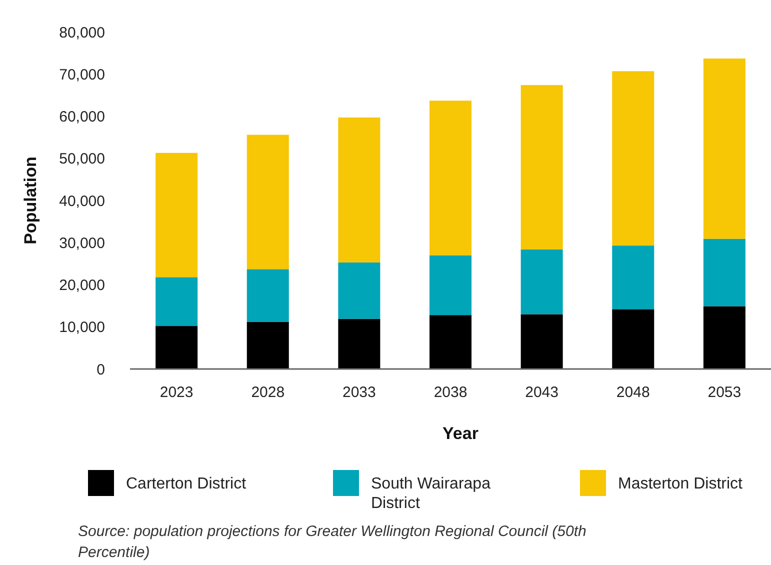  Describe the element at coordinates (82, 117) in the screenshot. I see `y-tick-label: 60,000` at that location.